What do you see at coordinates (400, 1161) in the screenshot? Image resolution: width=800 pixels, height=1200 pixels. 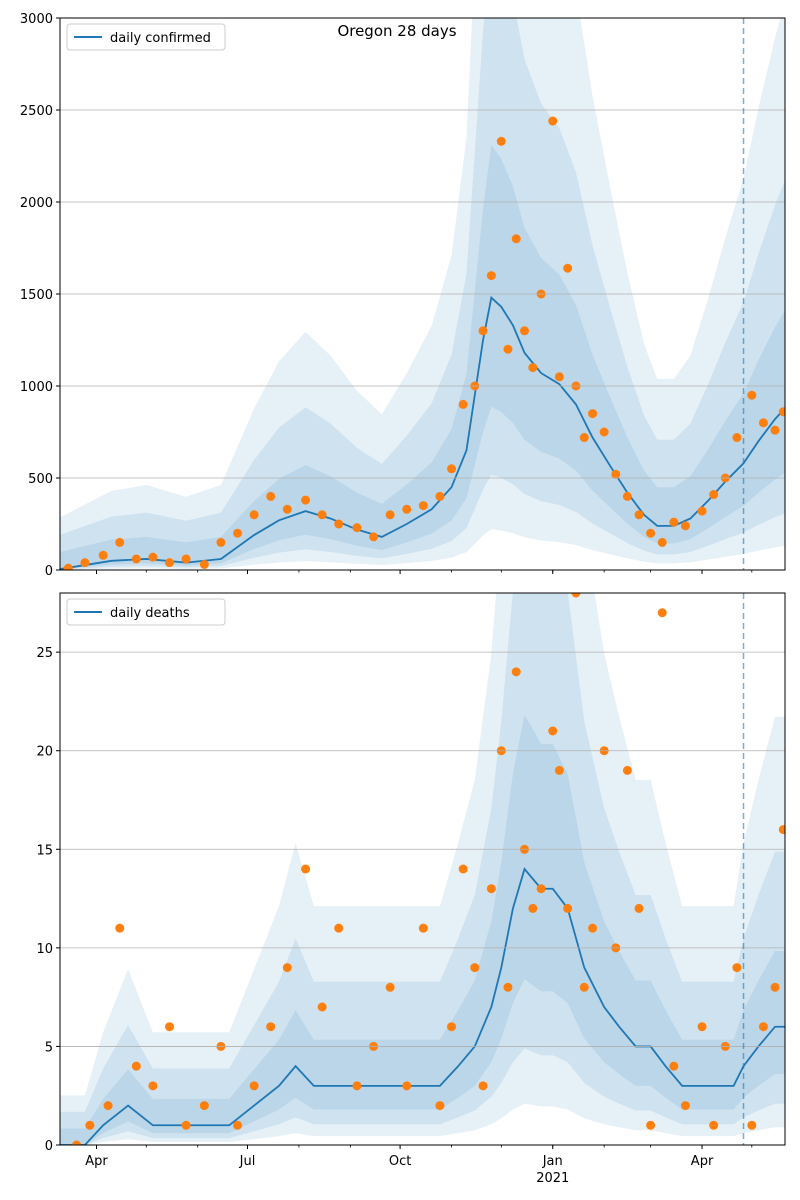 I see `x-tick-label: Oct` at bounding box center [400, 1161].